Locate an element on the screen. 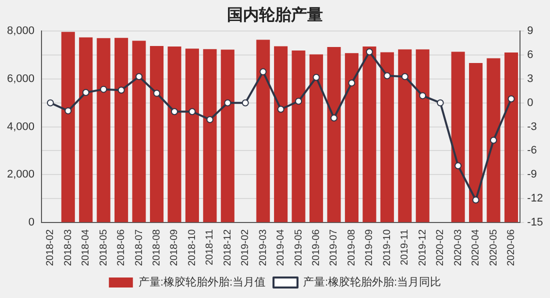 This screenshot has height=298, width=550. x-tick-label: 2020-03 is located at coordinates (458, 247).